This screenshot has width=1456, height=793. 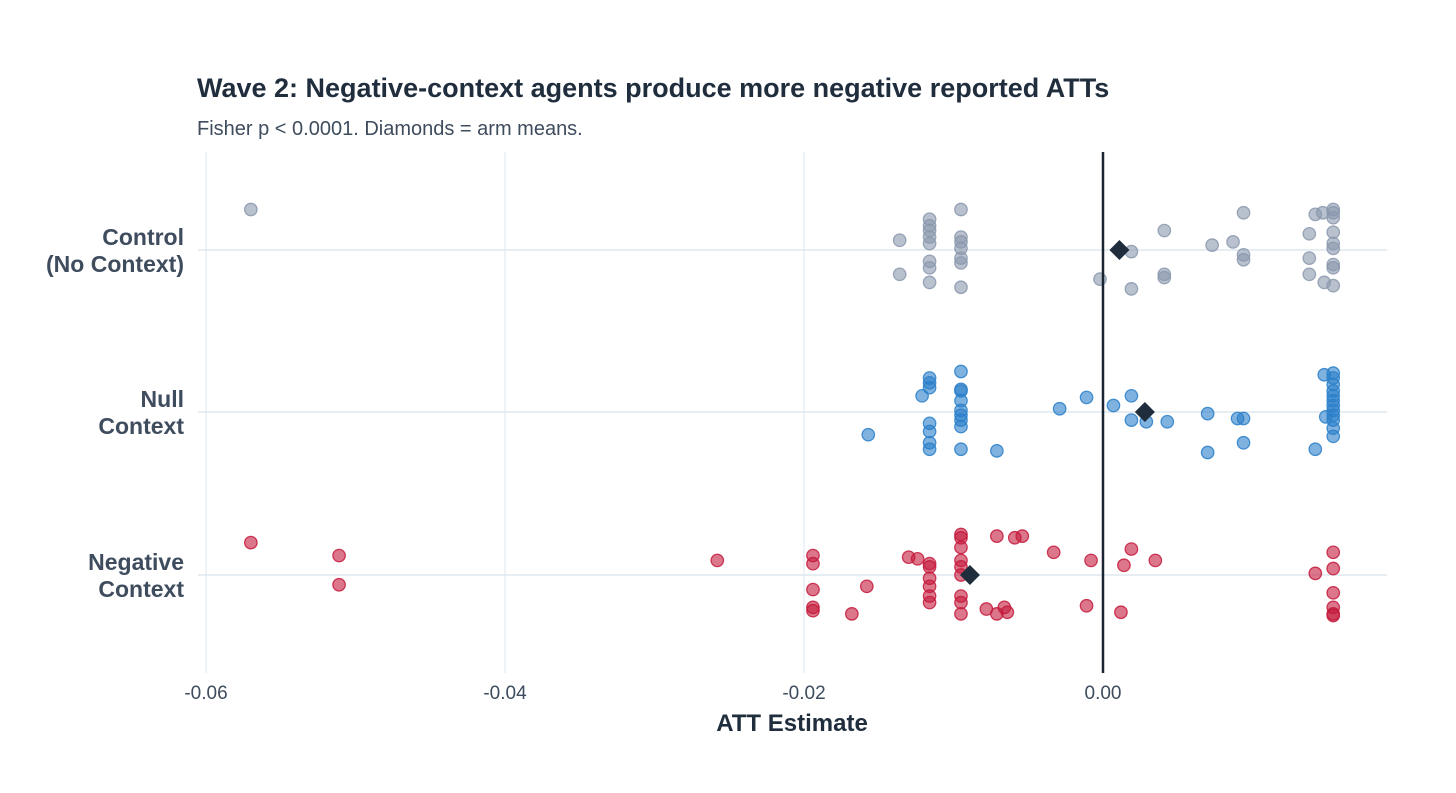 I want to click on null-mean-diamond, so click(x=1144, y=412).